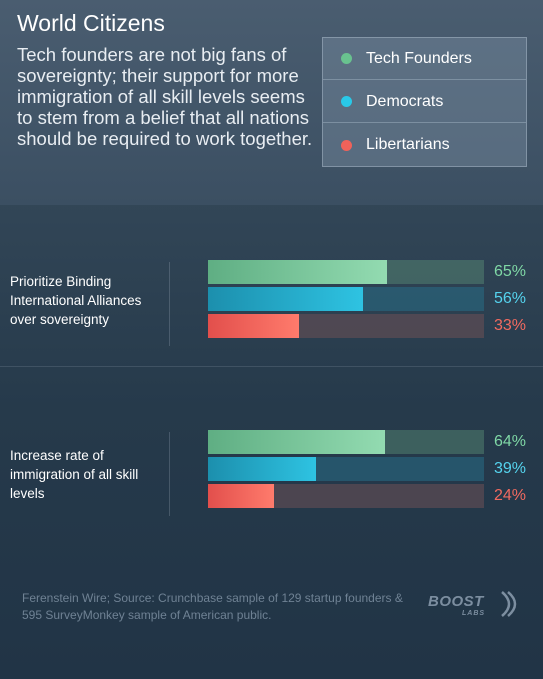 The image size is (543, 679). What do you see at coordinates (510, 325) in the screenshot?
I see `data-label-libertarians: 33%` at bounding box center [510, 325].